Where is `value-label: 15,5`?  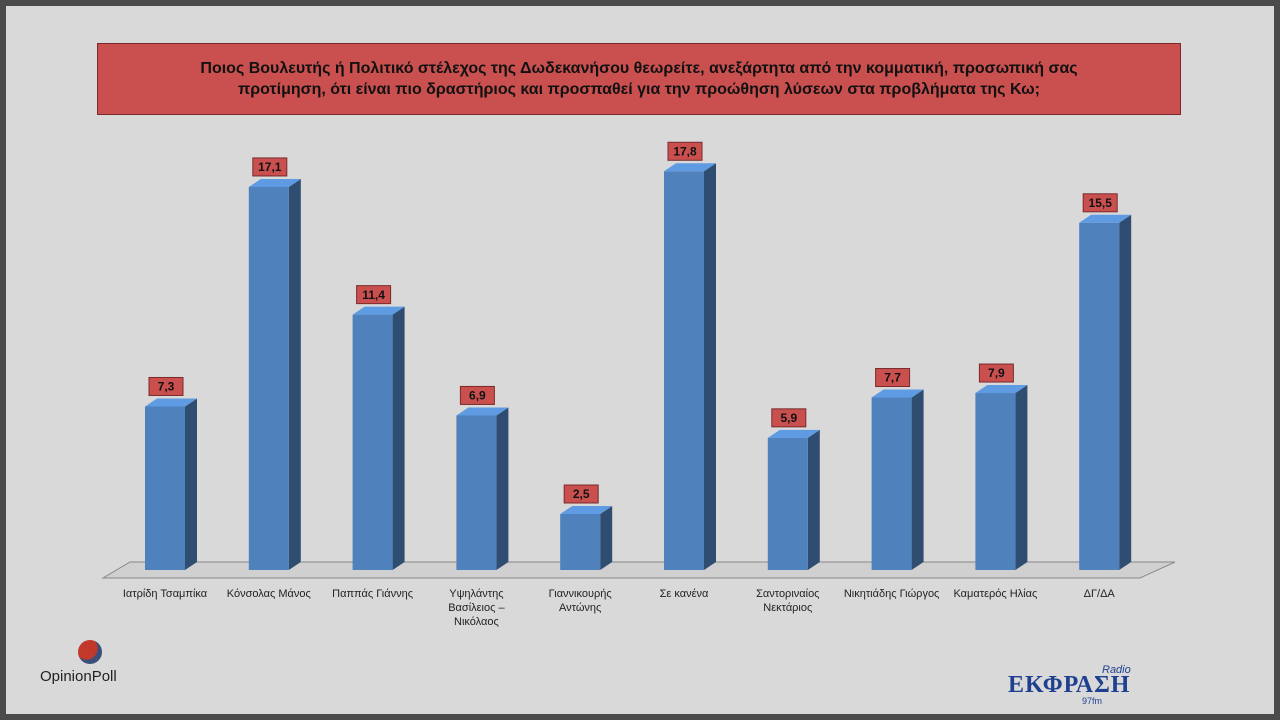
value-label: 15,5 is located at coordinates (1101, 203).